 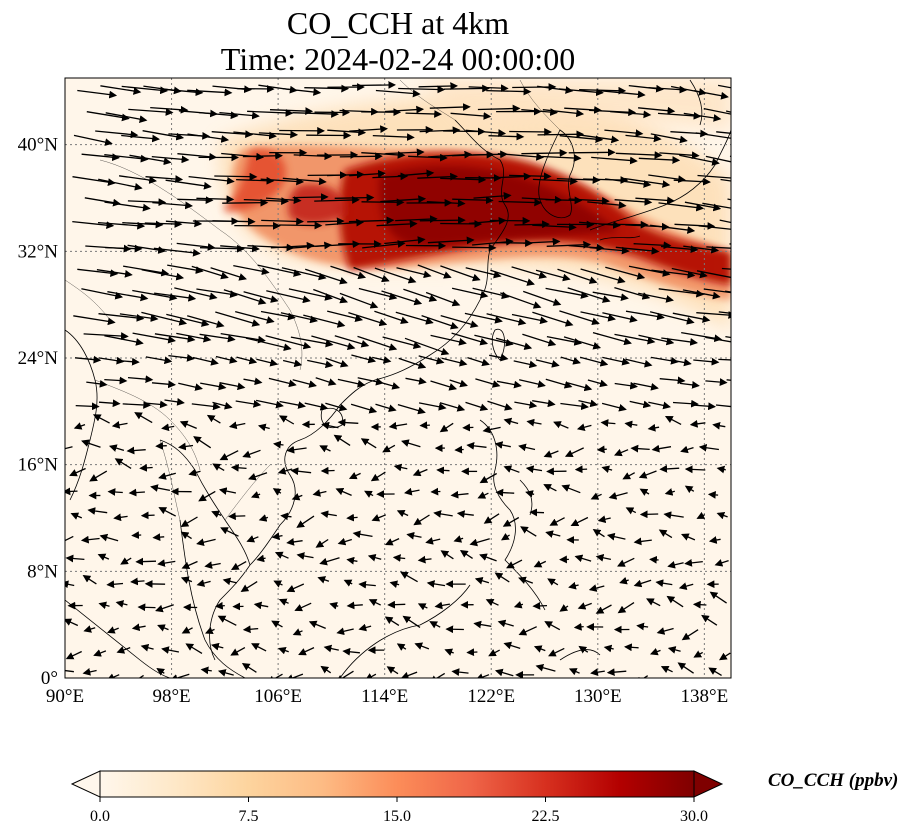 What do you see at coordinates (546, 816) in the screenshot?
I see `colorbar-tick-label: 22.5` at bounding box center [546, 816].